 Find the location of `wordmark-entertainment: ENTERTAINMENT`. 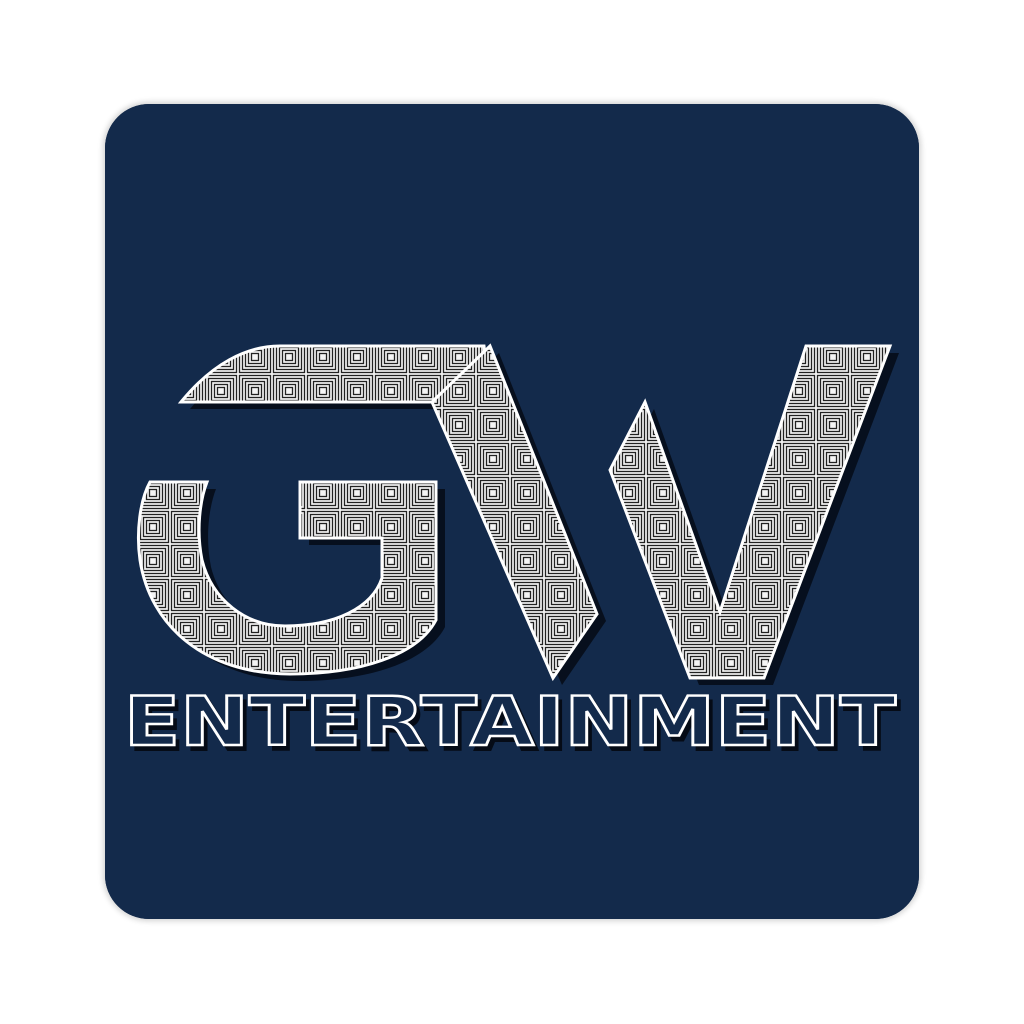

wordmark-entertainment: ENTERTAINMENT is located at coordinates (510, 722).